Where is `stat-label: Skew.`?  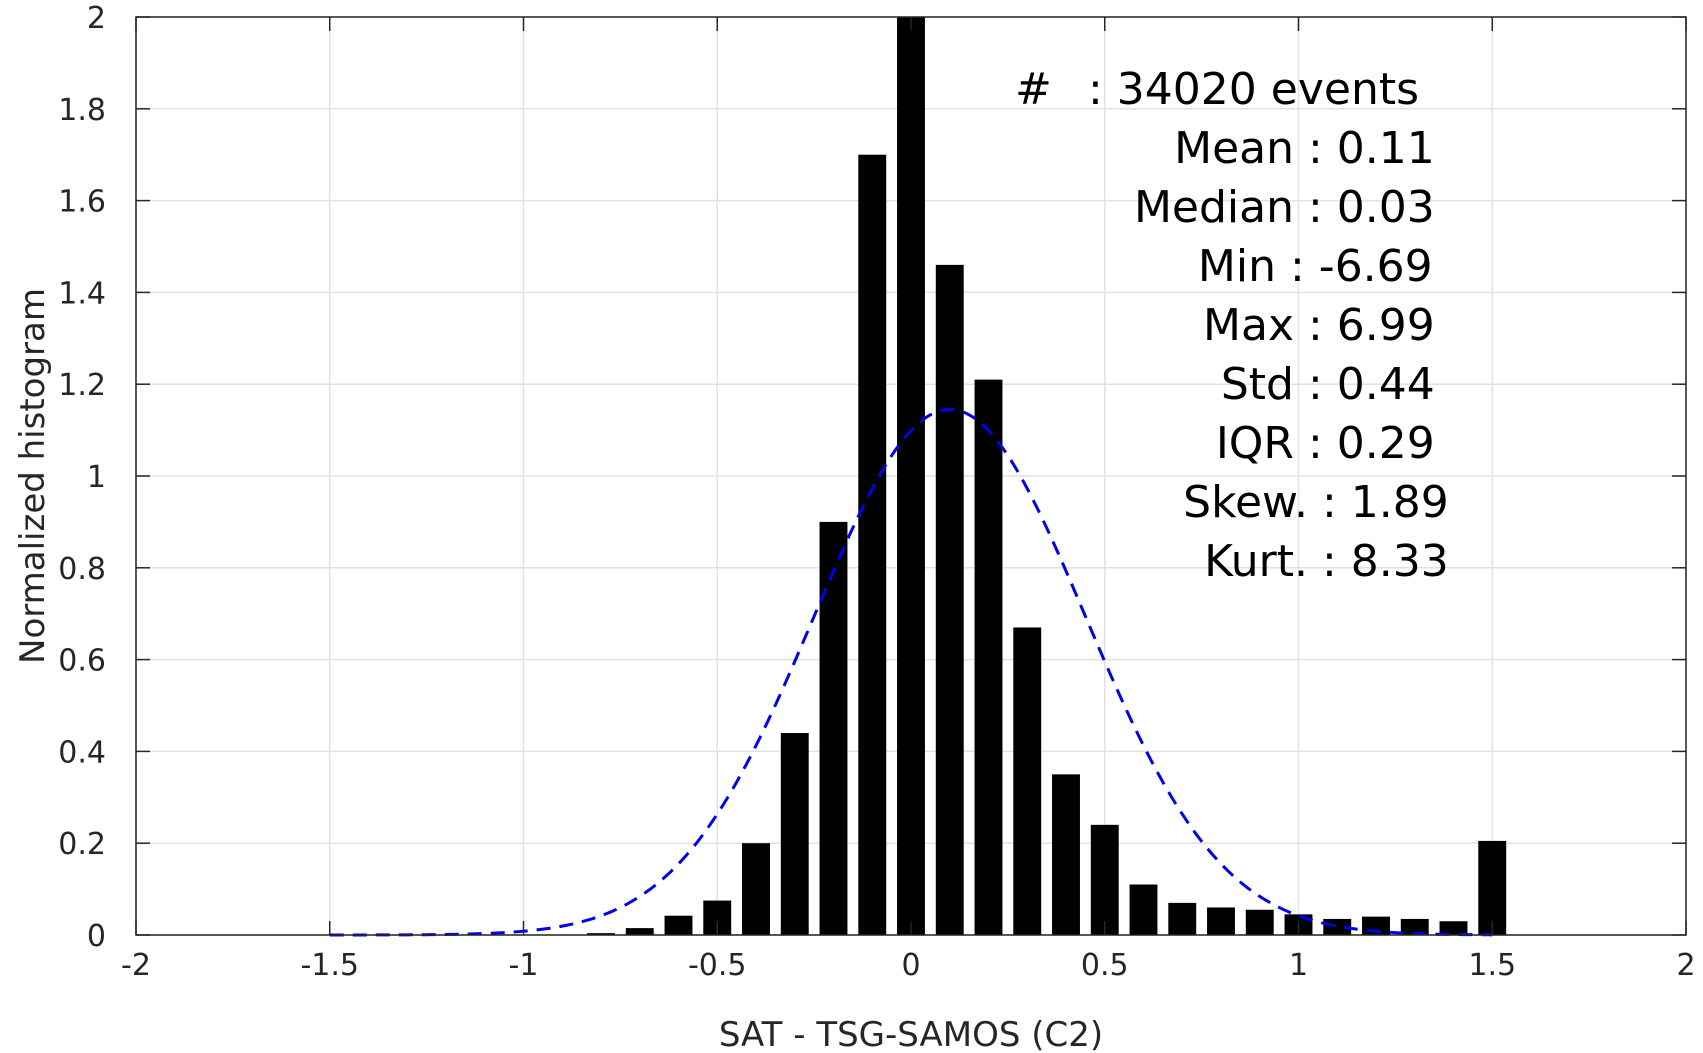
stat-label: Skew. is located at coordinates (1245, 502).